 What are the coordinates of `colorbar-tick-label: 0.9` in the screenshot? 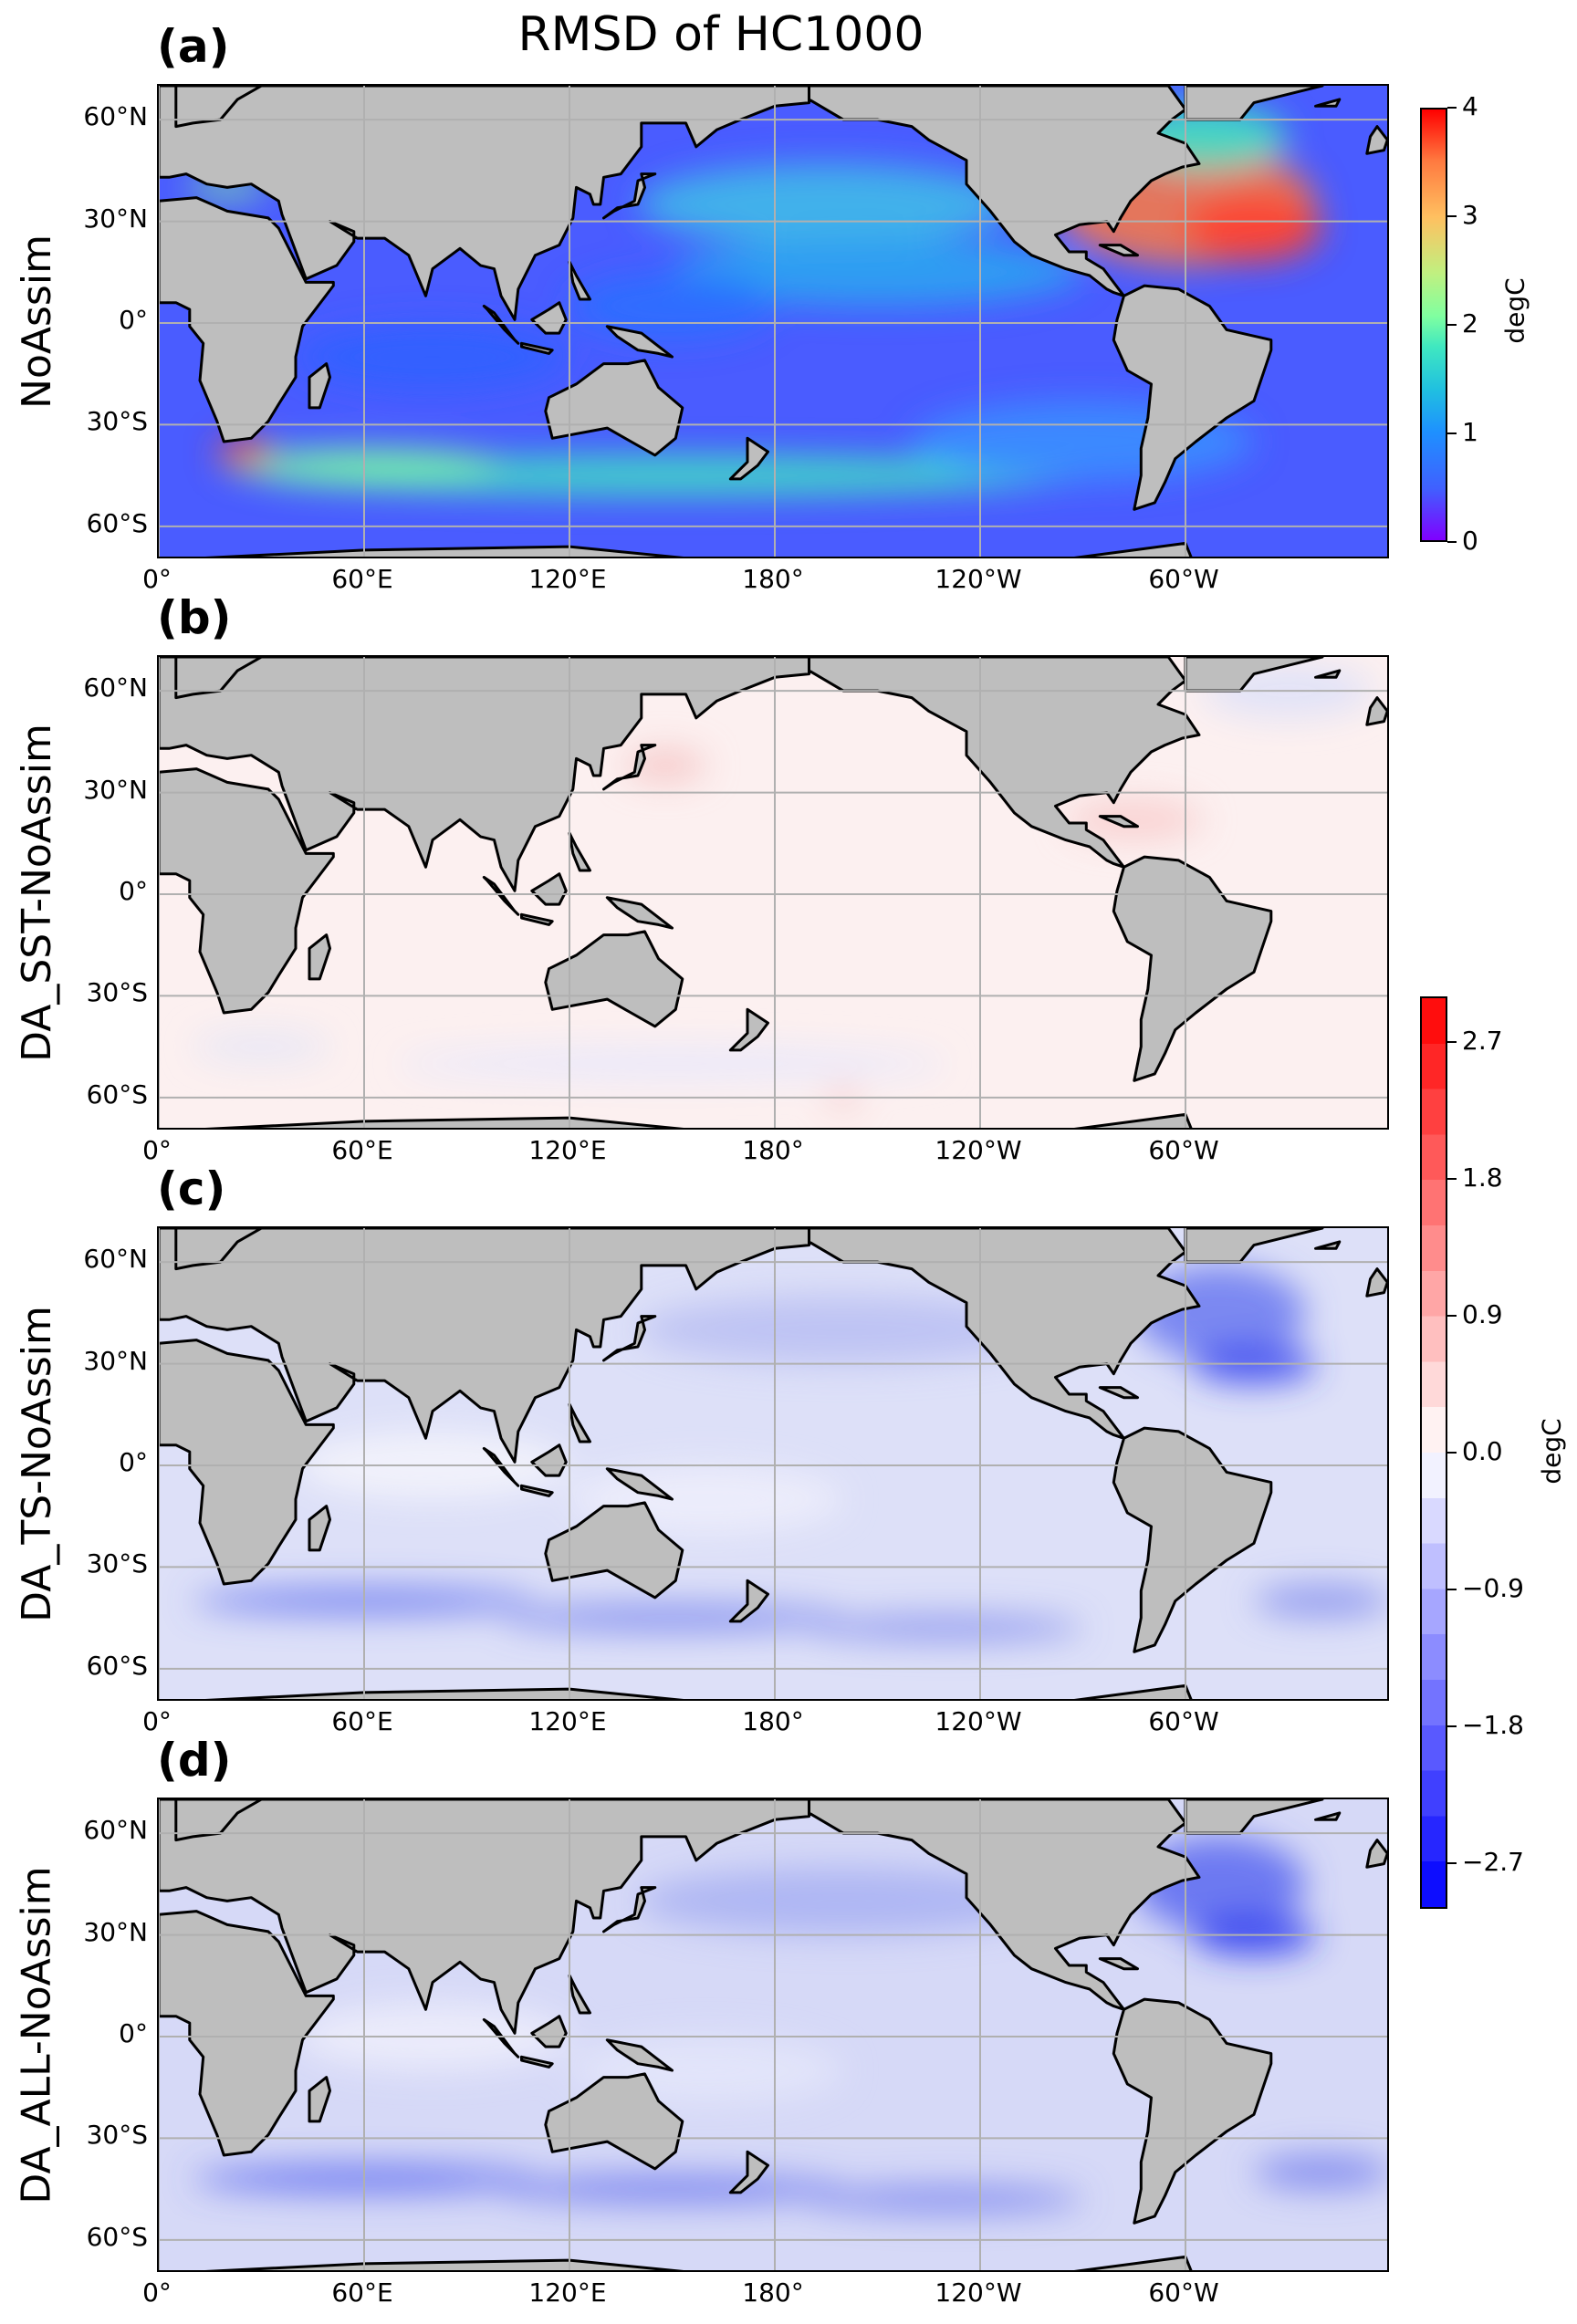 It's located at (1482, 1314).